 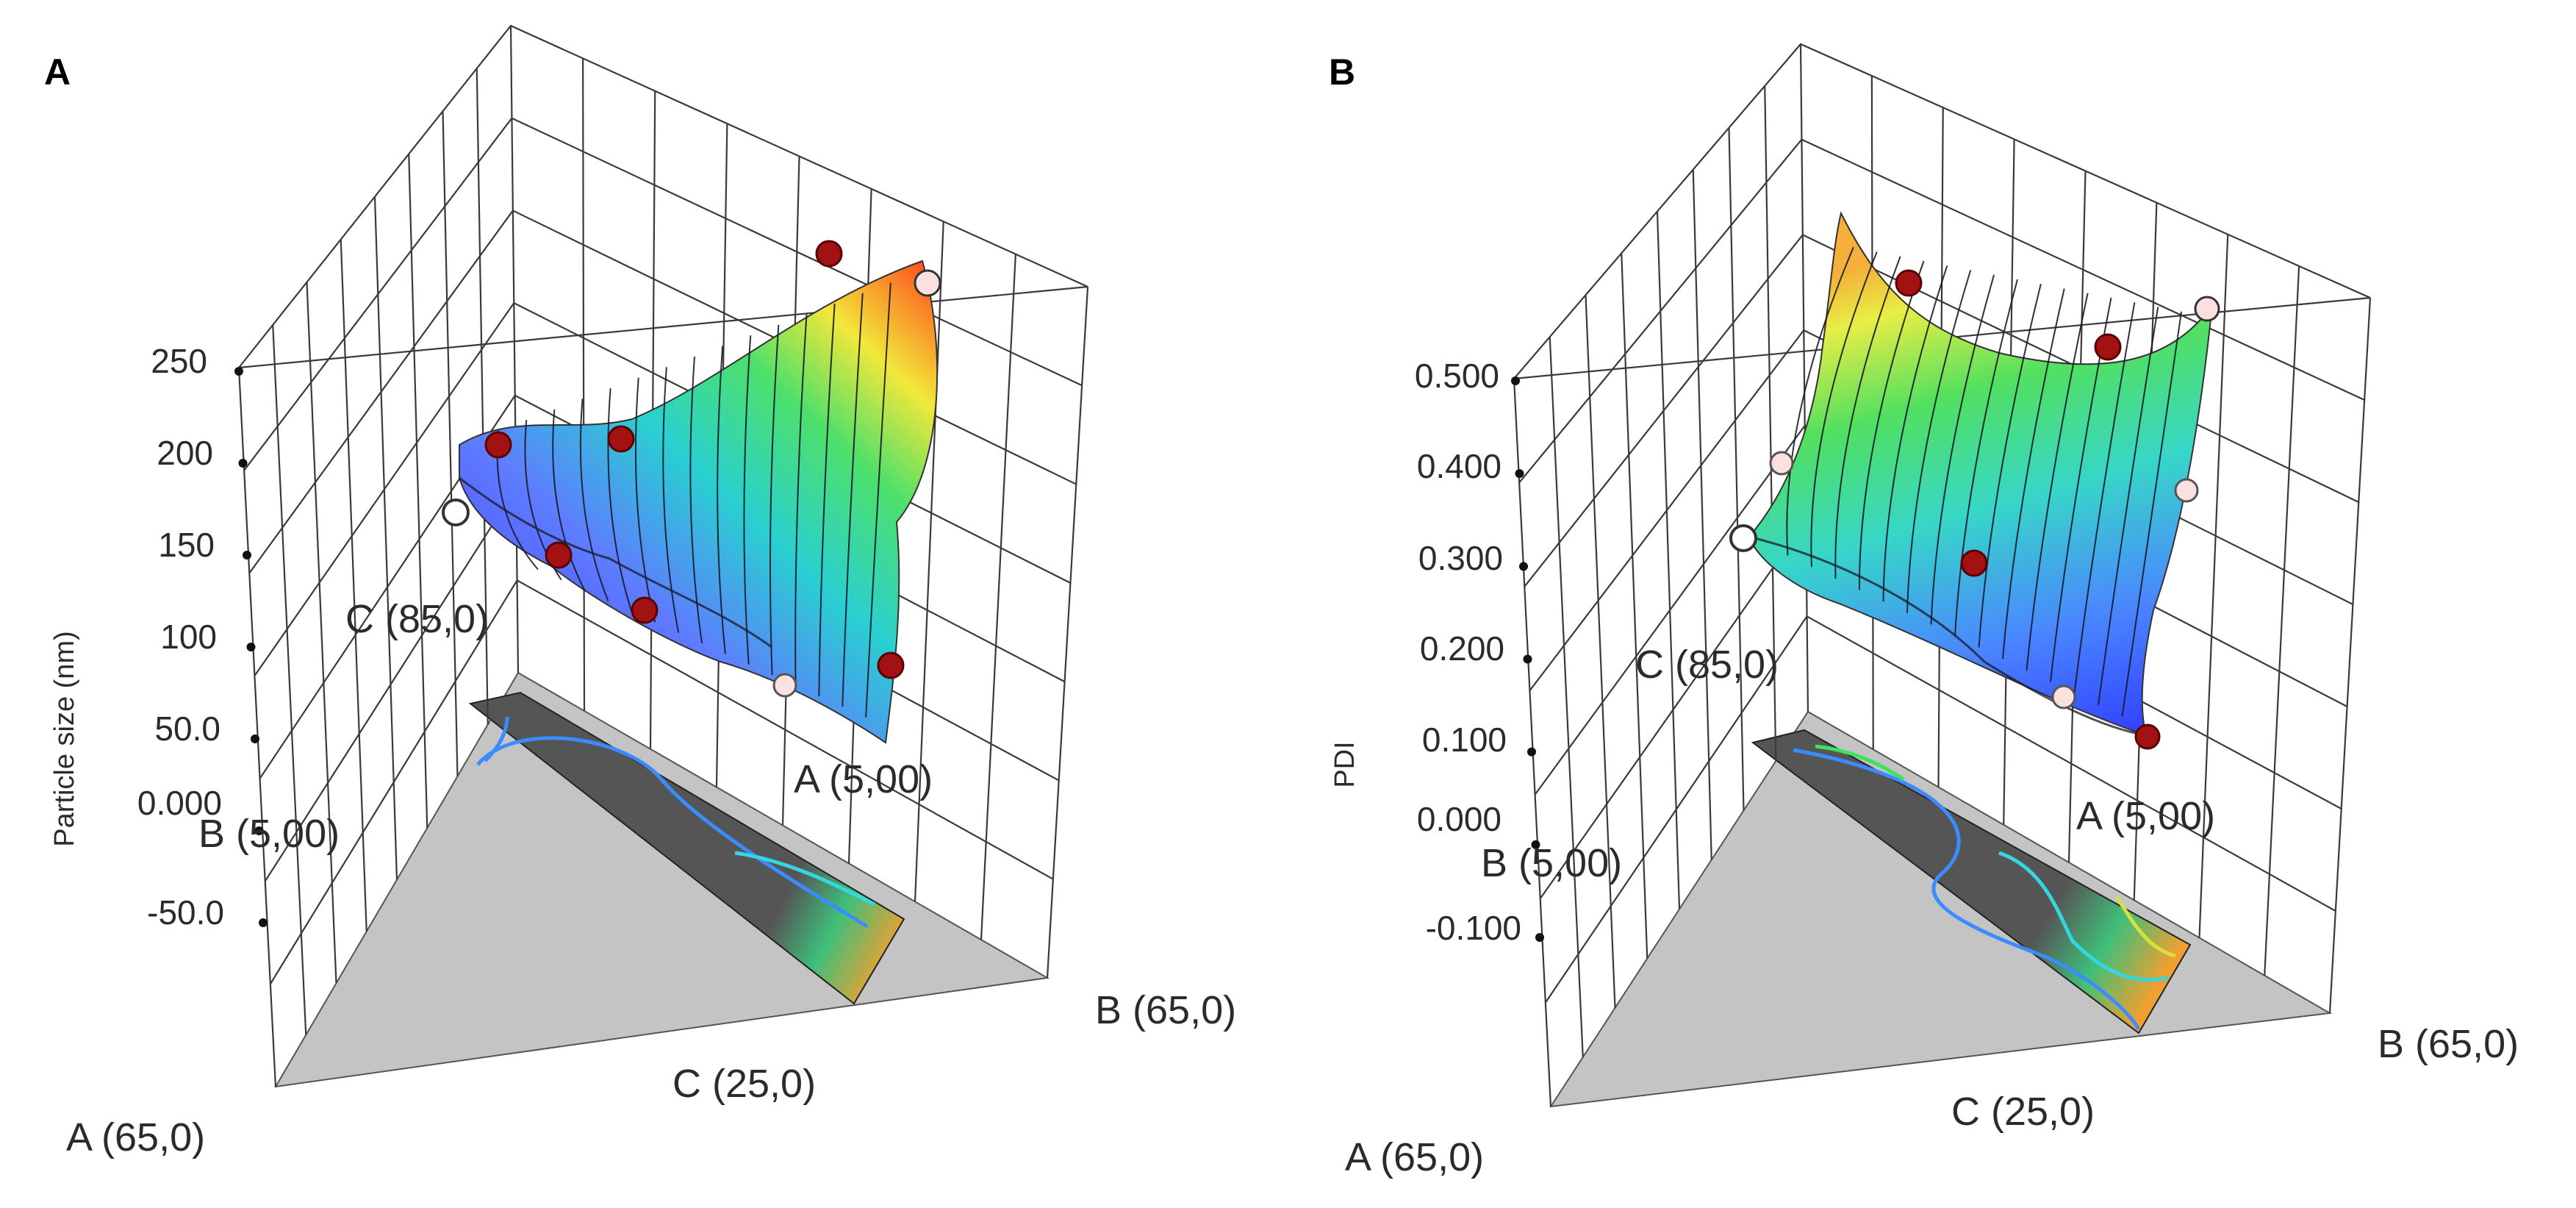 I want to click on panel-b-design-points, so click(x=1974, y=509).